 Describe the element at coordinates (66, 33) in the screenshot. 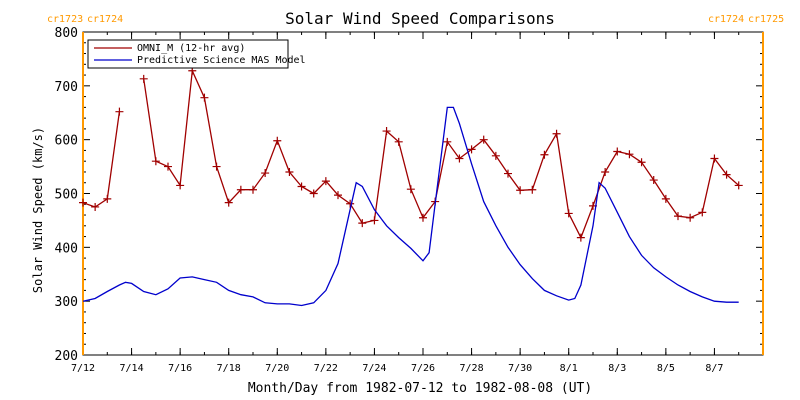

I see `y-tick-label: 800` at that location.